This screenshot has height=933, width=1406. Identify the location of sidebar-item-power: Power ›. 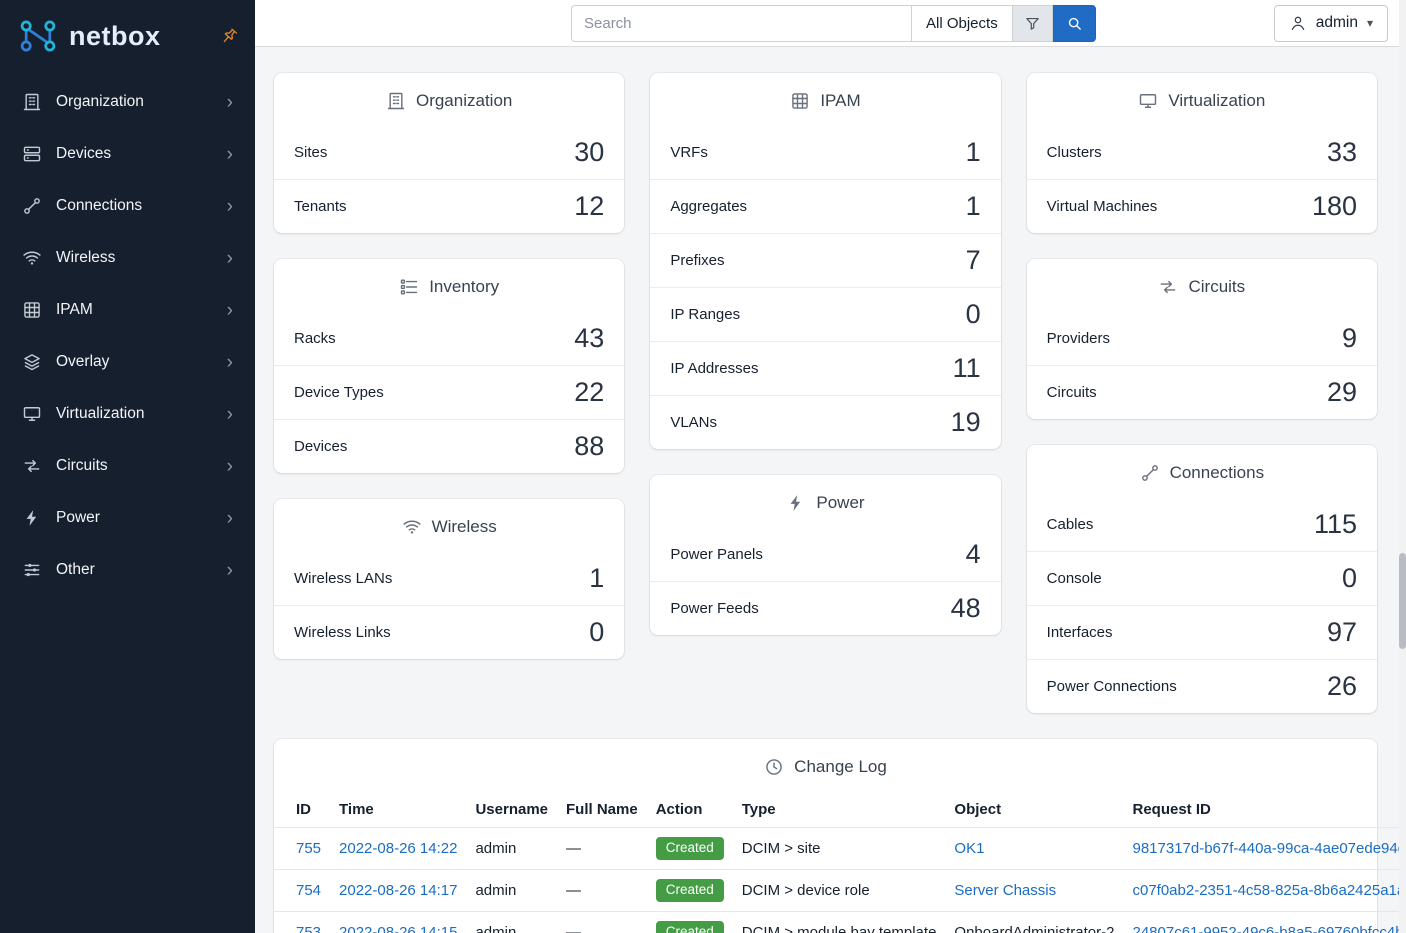
(127, 518).